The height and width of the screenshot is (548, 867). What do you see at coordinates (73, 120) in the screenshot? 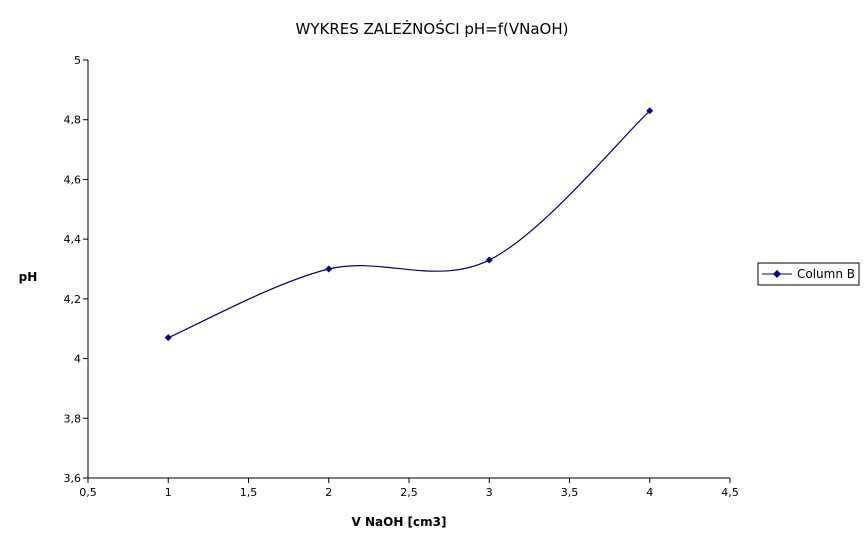
I see `y-tick-label: 4,8` at bounding box center [73, 120].